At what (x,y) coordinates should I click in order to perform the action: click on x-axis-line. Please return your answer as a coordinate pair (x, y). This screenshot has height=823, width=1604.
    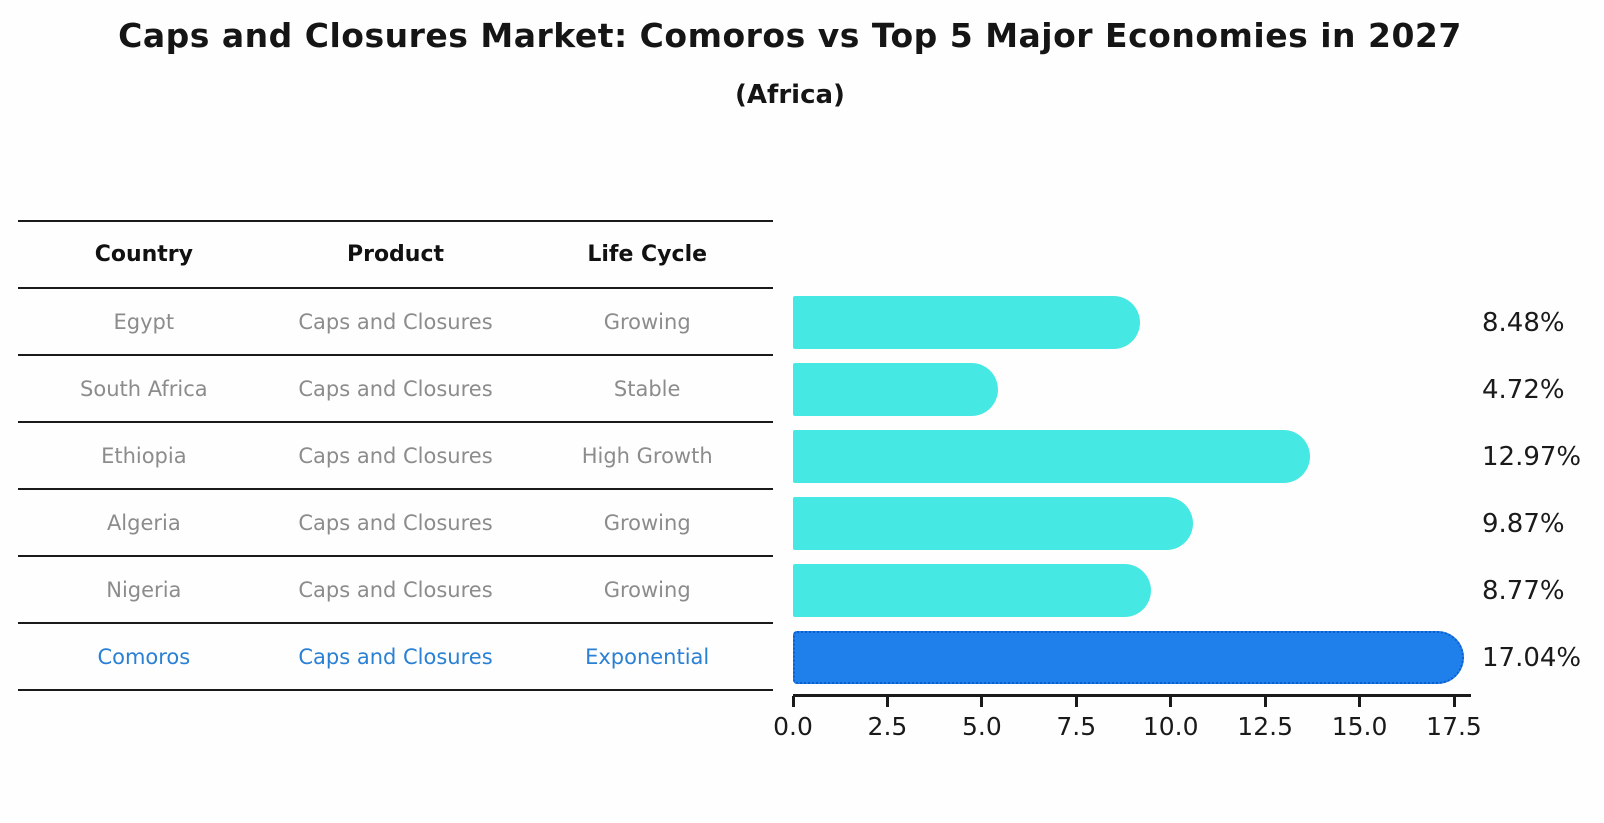
    Looking at the image, I should click on (1132, 695).